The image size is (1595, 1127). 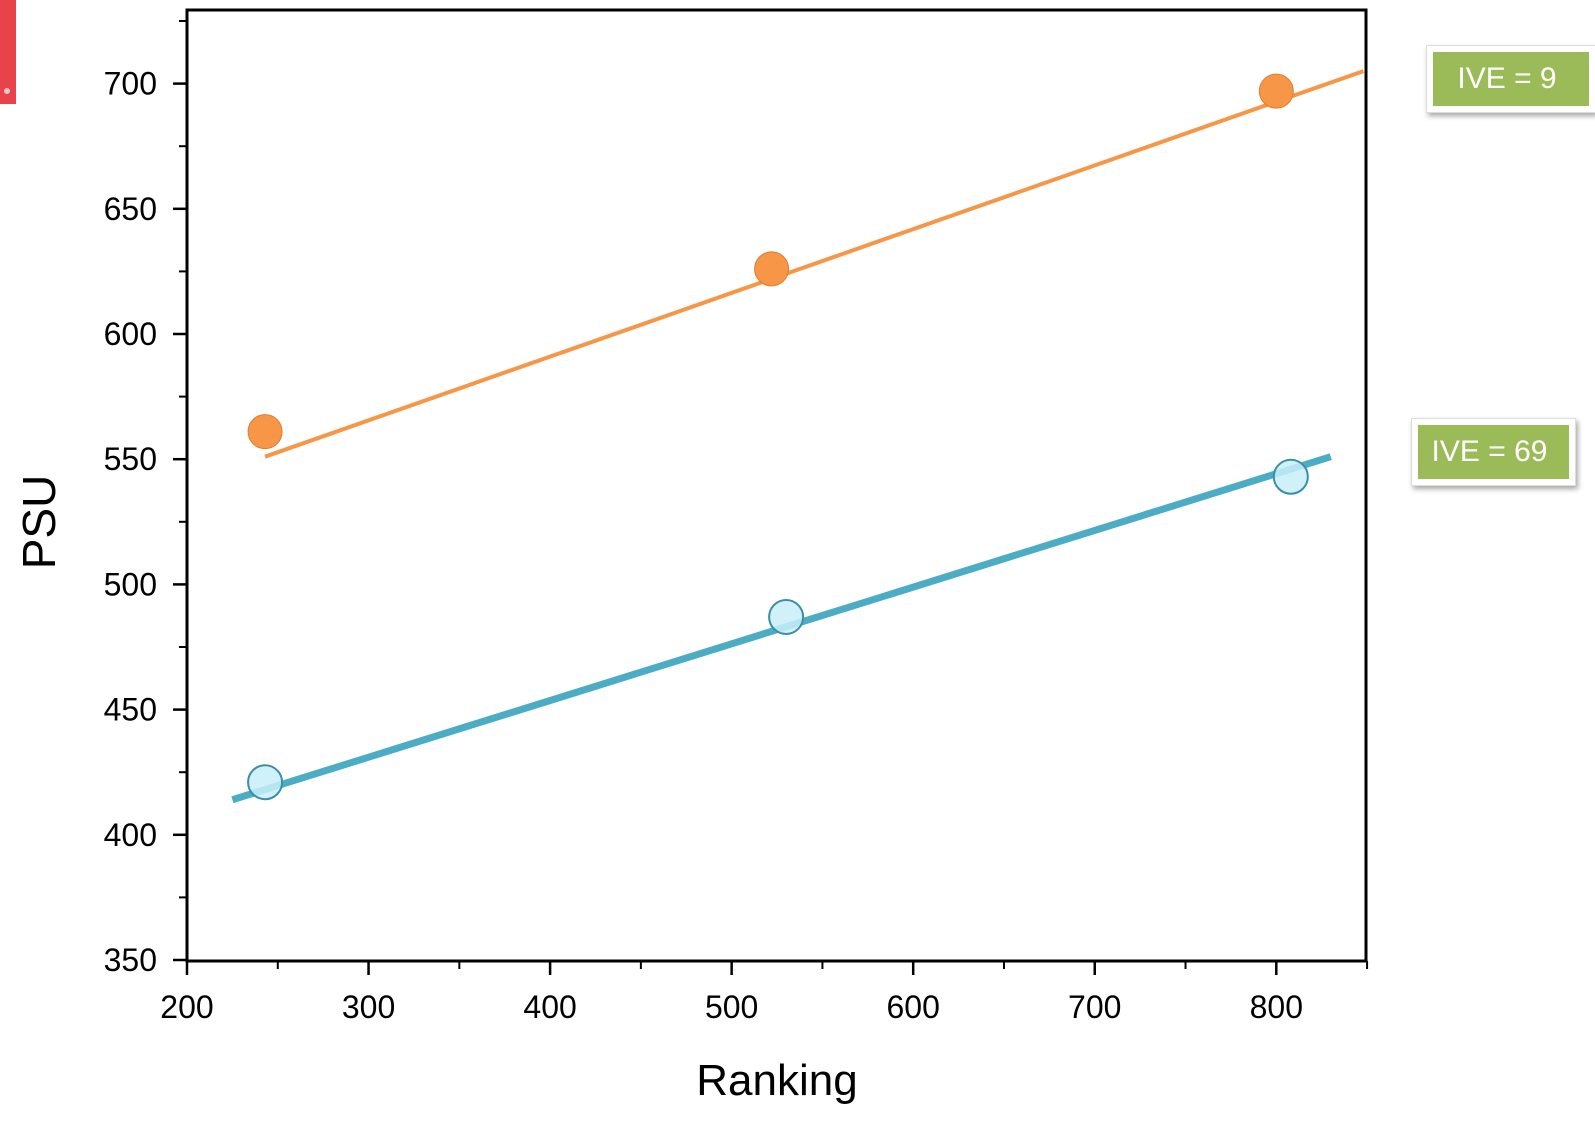 What do you see at coordinates (7, 91) in the screenshot?
I see `marker-dot` at bounding box center [7, 91].